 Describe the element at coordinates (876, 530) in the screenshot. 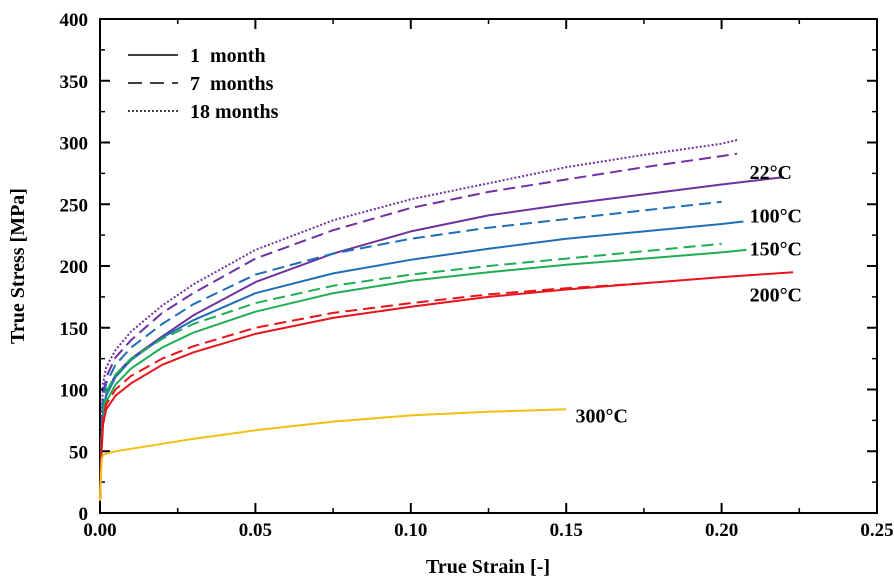

I see `x-tick-label: 0.25` at that location.